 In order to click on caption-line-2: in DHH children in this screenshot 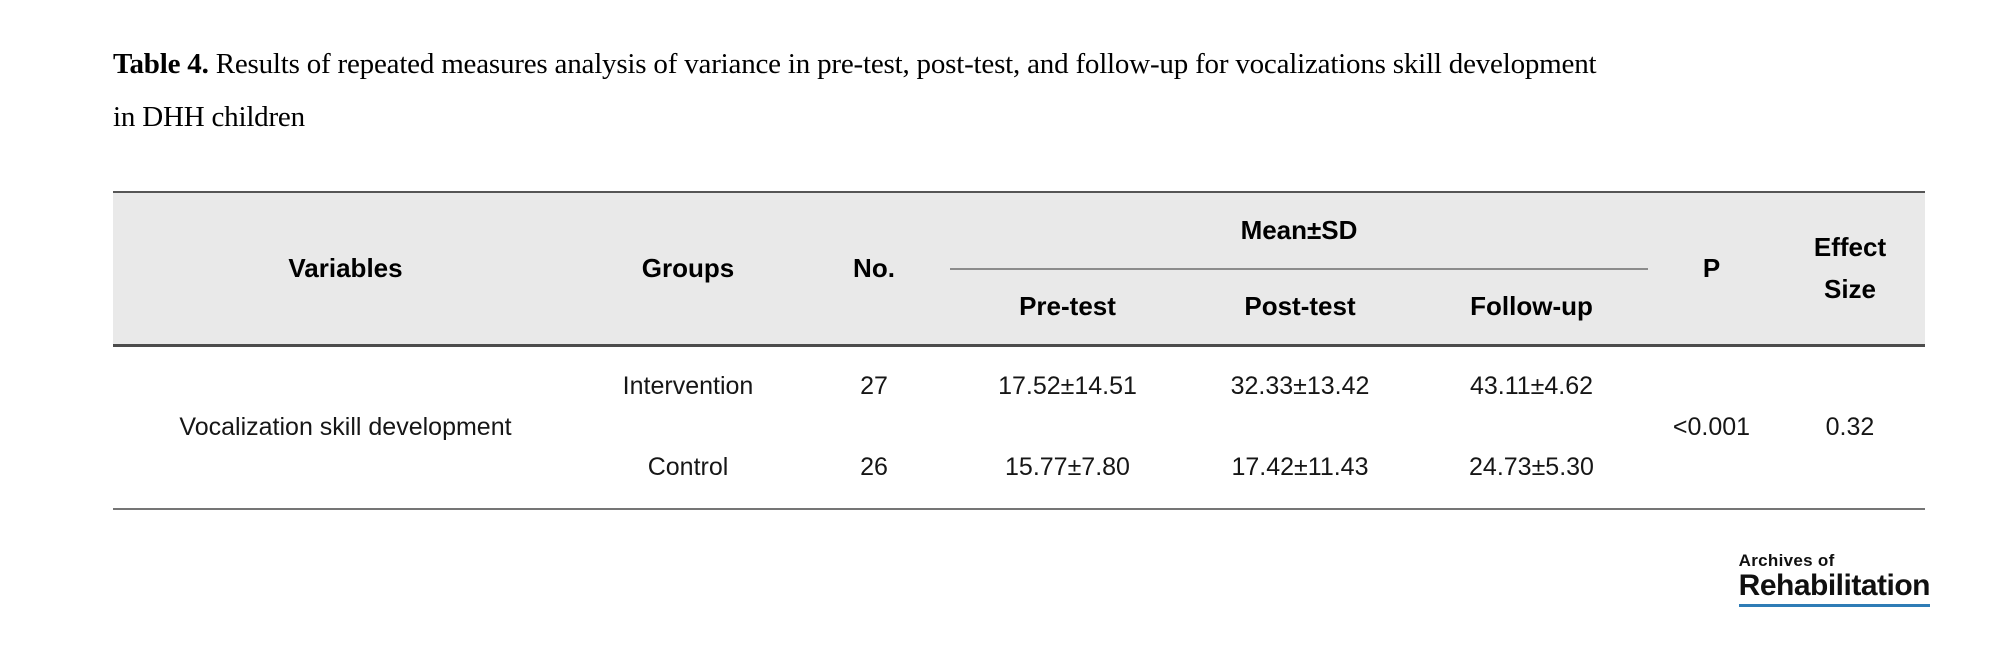, I will do `click(209, 117)`.